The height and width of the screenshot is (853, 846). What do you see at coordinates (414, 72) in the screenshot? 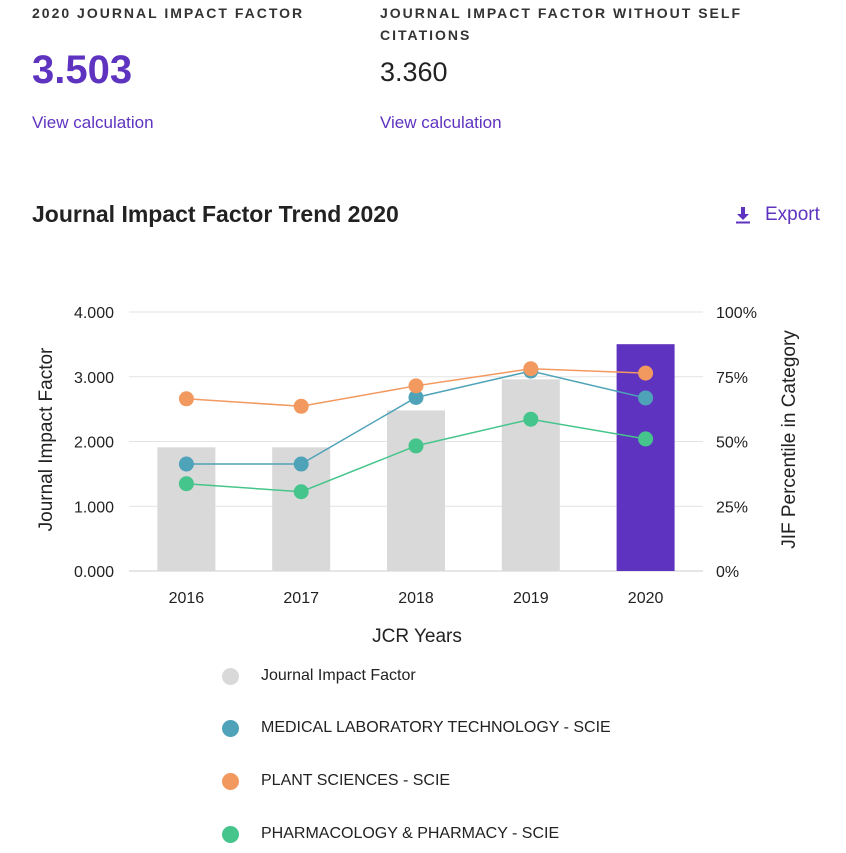
I see `jif-without-self-value: 3.360` at bounding box center [414, 72].